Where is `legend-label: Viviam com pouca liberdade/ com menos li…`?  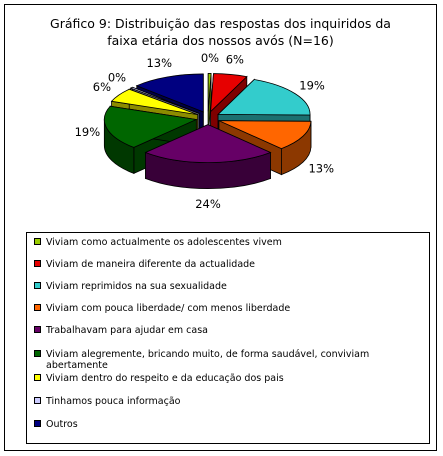
legend-label: Viviam com pouca liberdade/ com menos li… is located at coordinates (168, 308).